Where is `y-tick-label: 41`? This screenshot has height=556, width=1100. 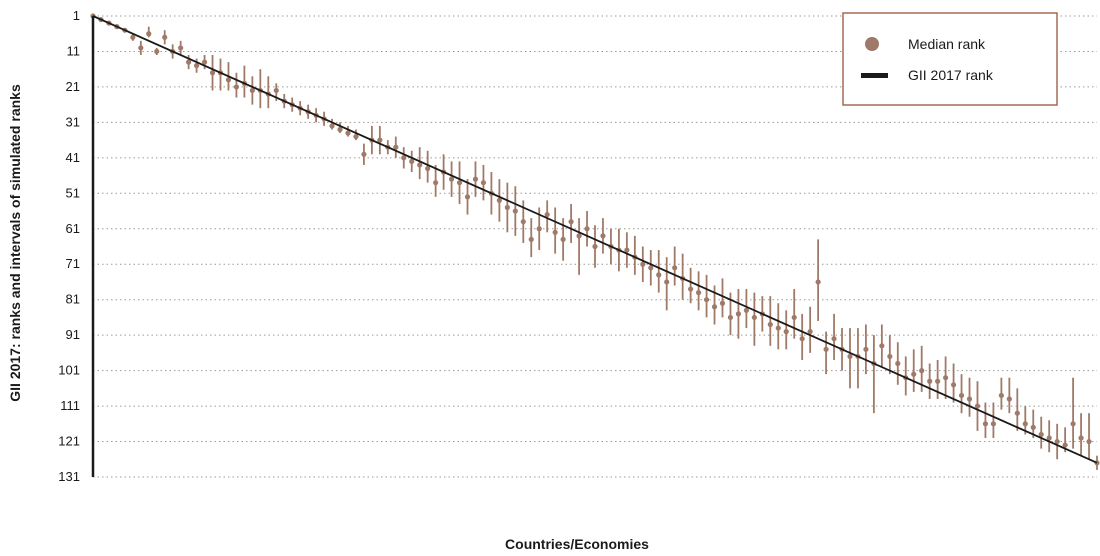
y-tick-label: 41 is located at coordinates (73, 157).